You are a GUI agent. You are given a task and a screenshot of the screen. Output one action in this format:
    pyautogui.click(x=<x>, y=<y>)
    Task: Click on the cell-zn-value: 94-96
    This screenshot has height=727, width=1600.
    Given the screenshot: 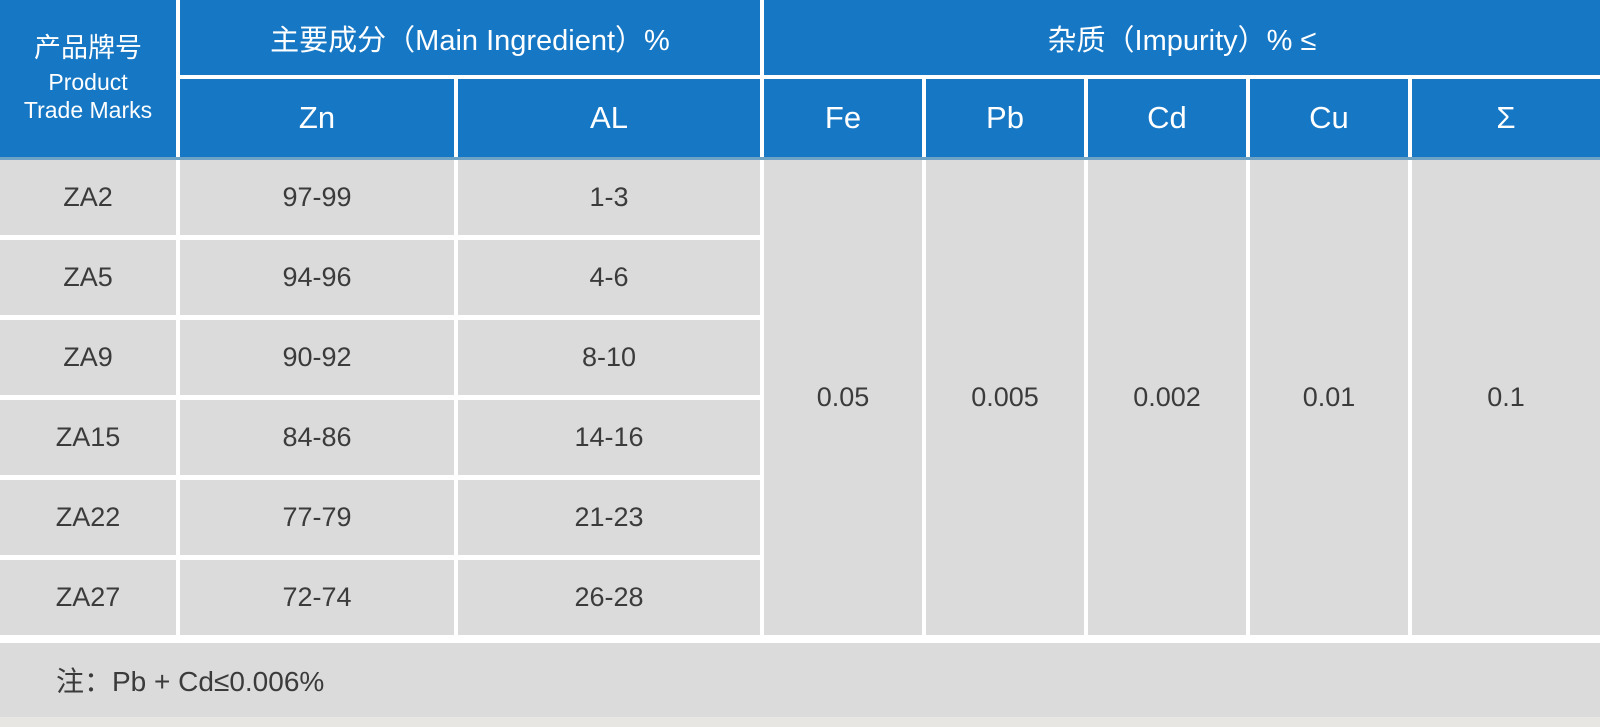 What is the action you would take?
    pyautogui.click(x=317, y=277)
    